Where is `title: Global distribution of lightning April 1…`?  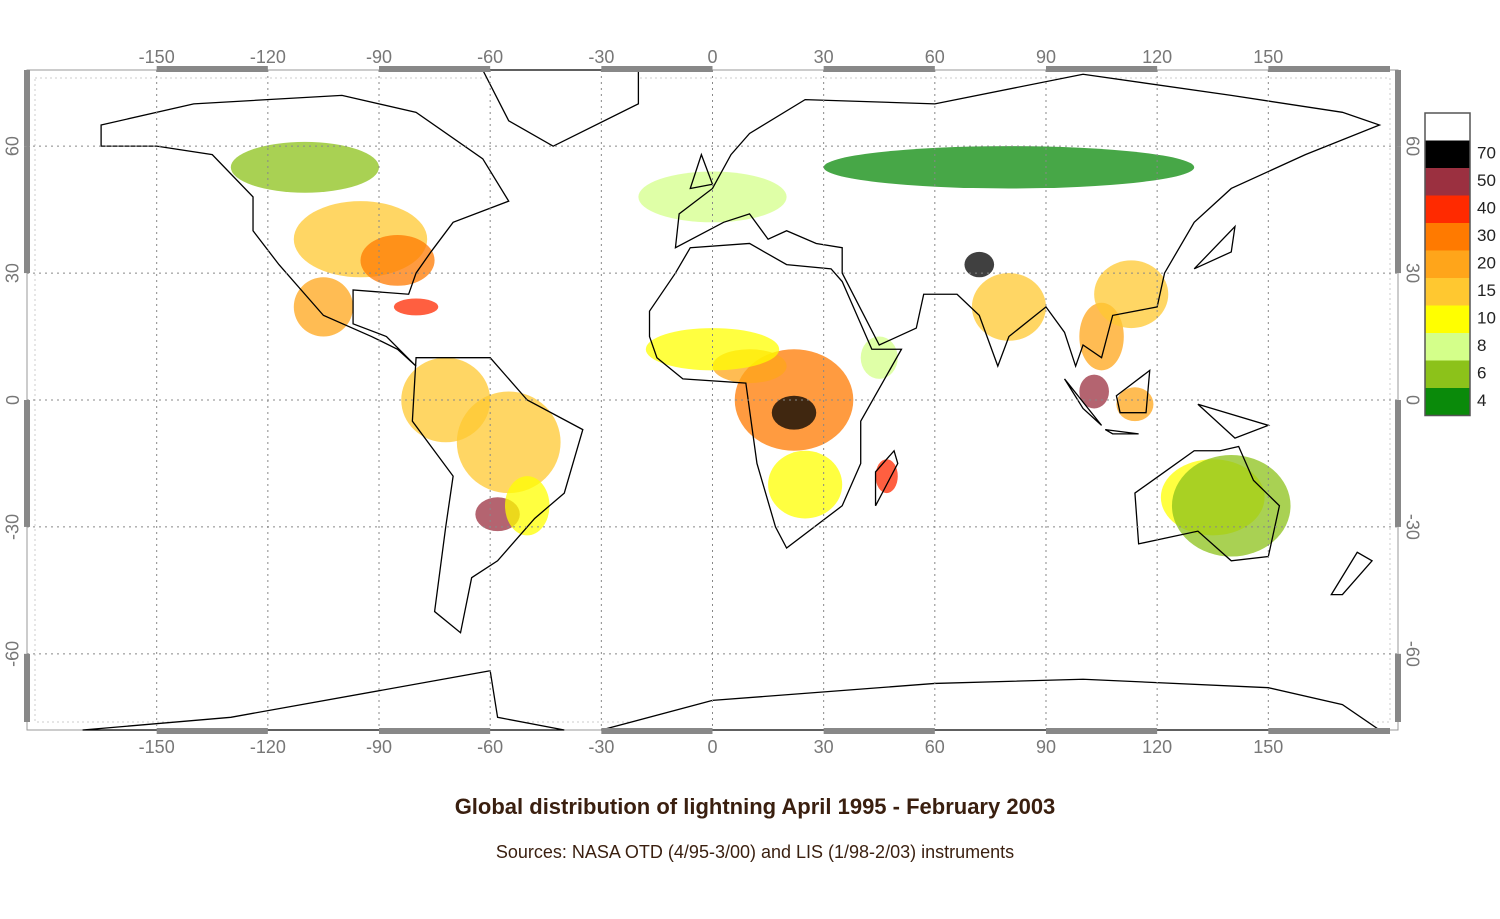 title: Global distribution of lightning April 1… is located at coordinates (755, 806).